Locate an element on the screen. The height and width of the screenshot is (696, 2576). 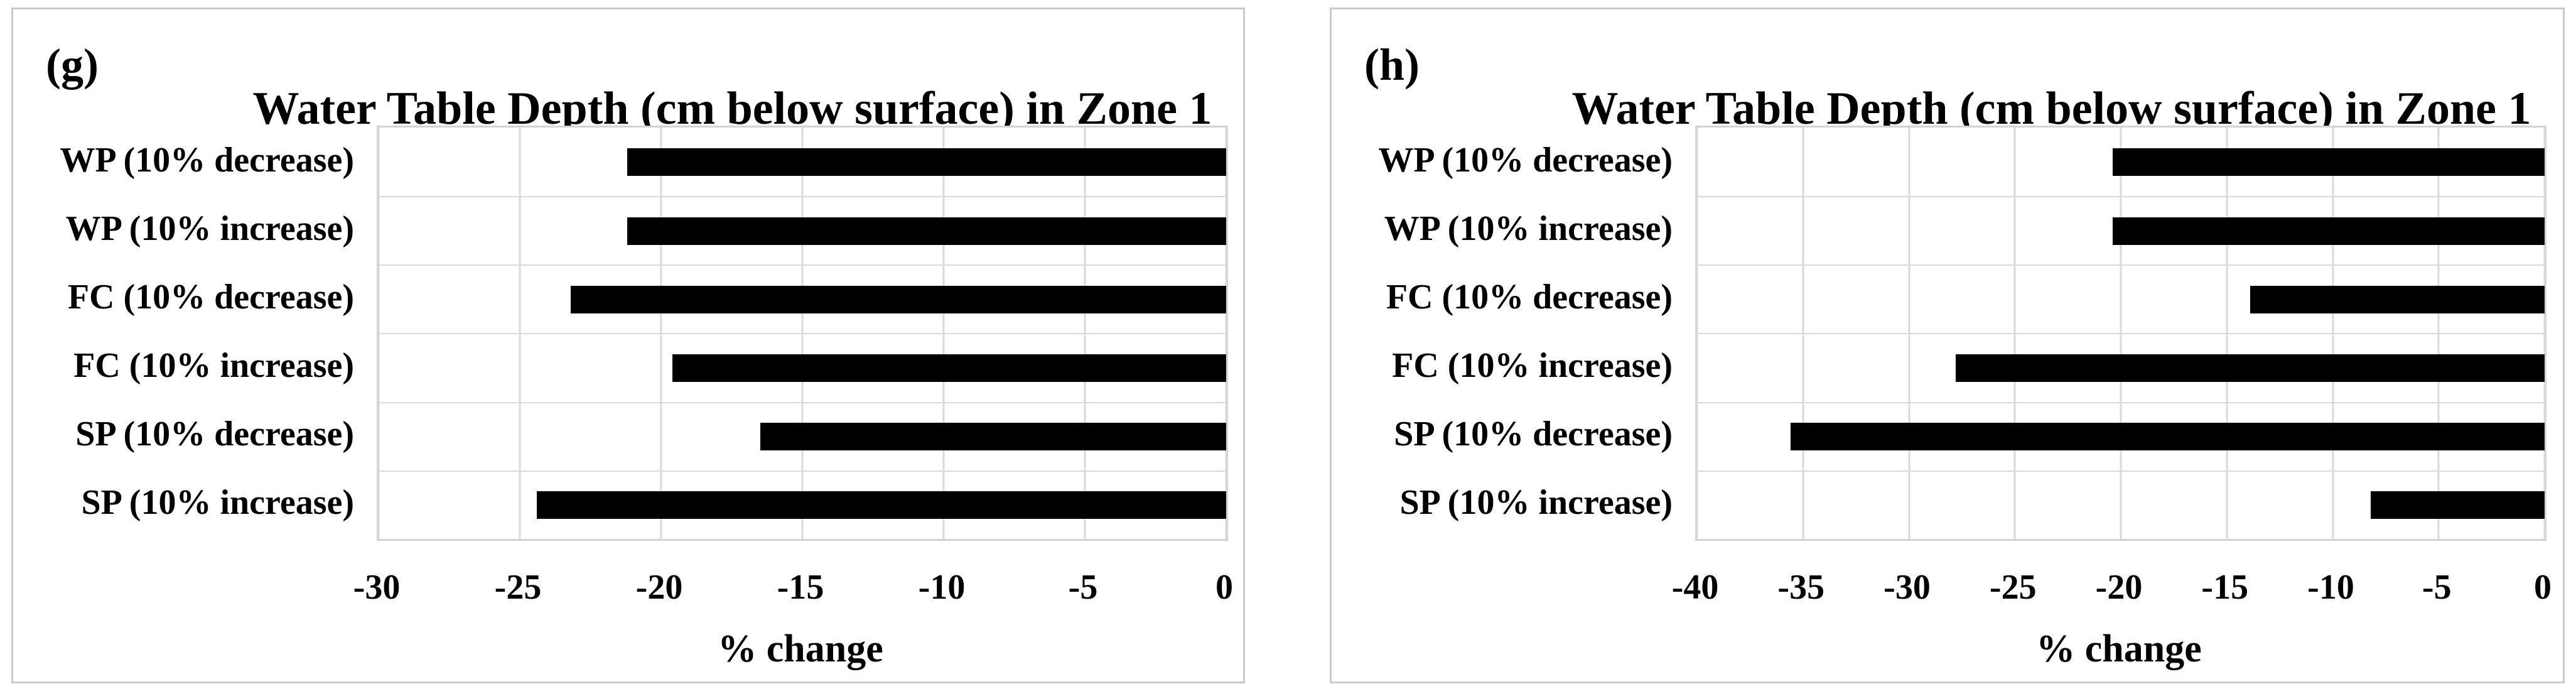
x-tick-label: -40 is located at coordinates (1695, 588).